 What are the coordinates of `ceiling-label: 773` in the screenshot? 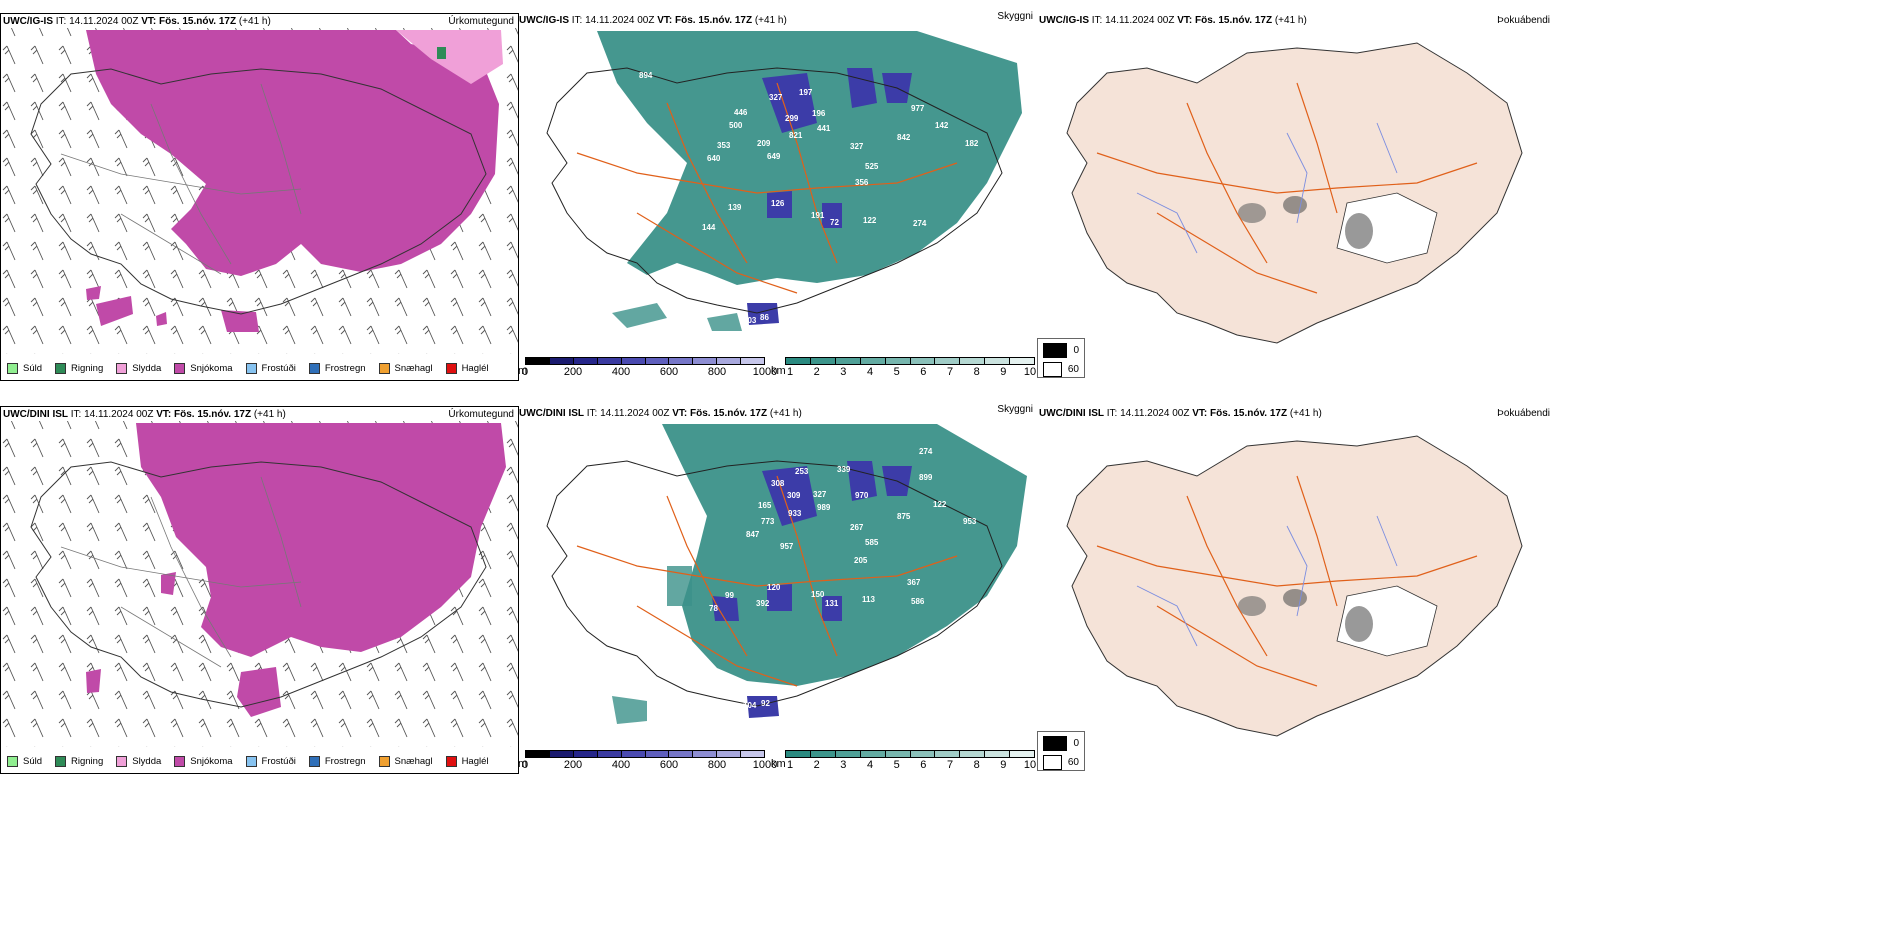 It's located at (768, 521).